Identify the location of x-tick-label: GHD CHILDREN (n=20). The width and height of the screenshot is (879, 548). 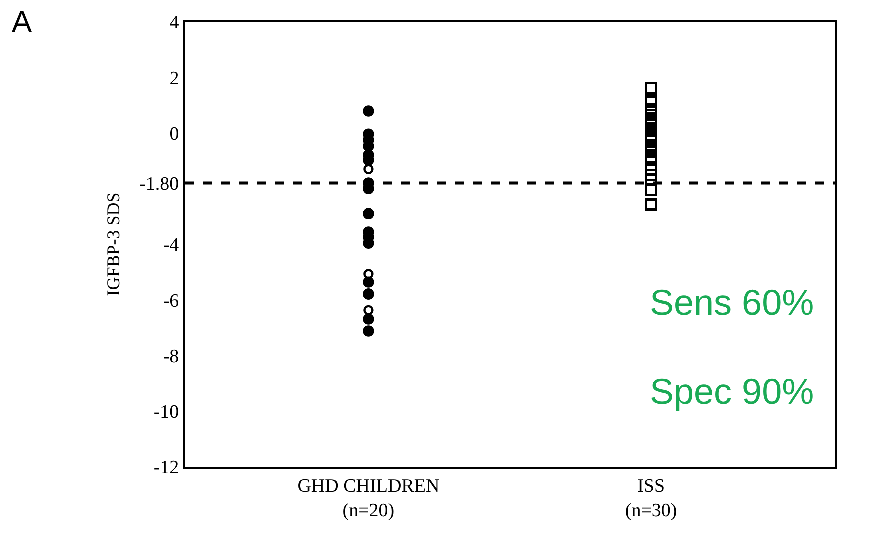
(369, 499).